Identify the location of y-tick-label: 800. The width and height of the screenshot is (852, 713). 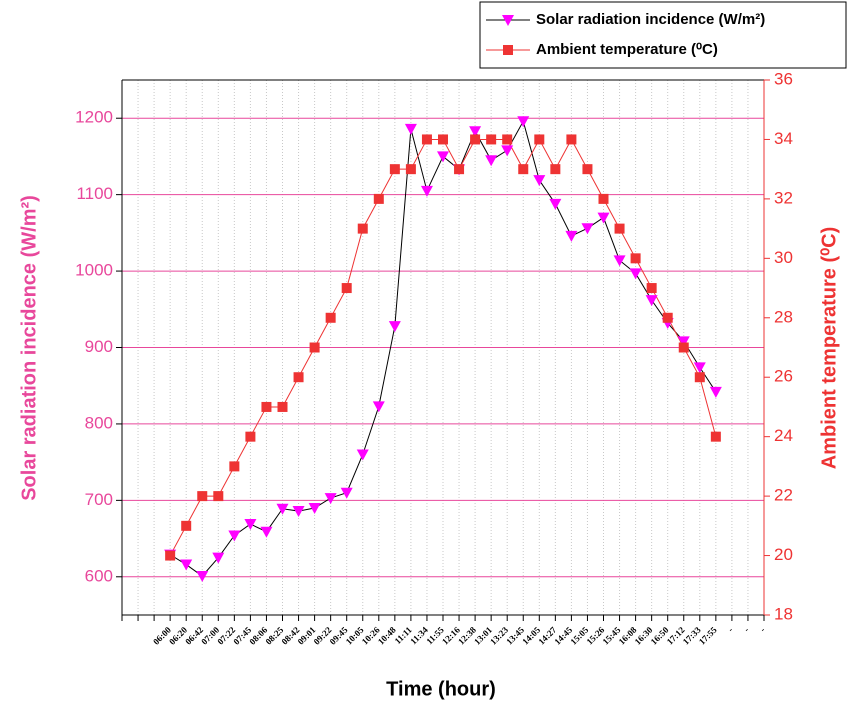
(99, 422).